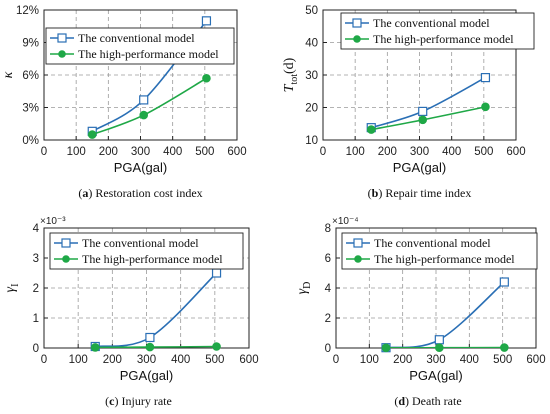  Describe the element at coordinates (427, 401) in the screenshot. I see `panel-caption: (d) Death rate` at that location.